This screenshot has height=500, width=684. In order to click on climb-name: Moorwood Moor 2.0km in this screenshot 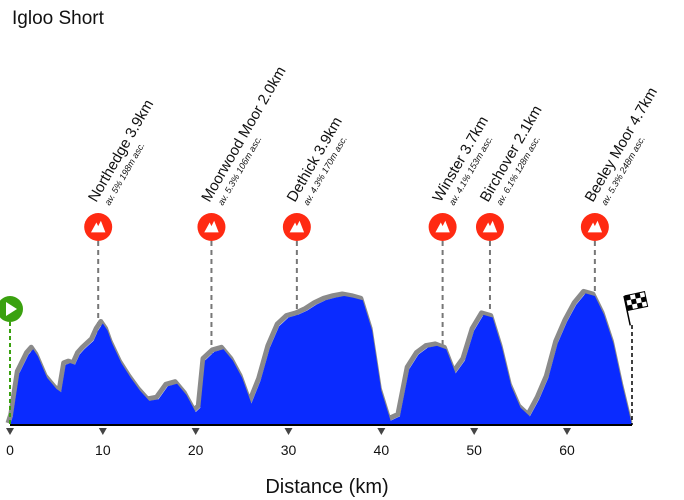, I will do `click(243, 134)`.